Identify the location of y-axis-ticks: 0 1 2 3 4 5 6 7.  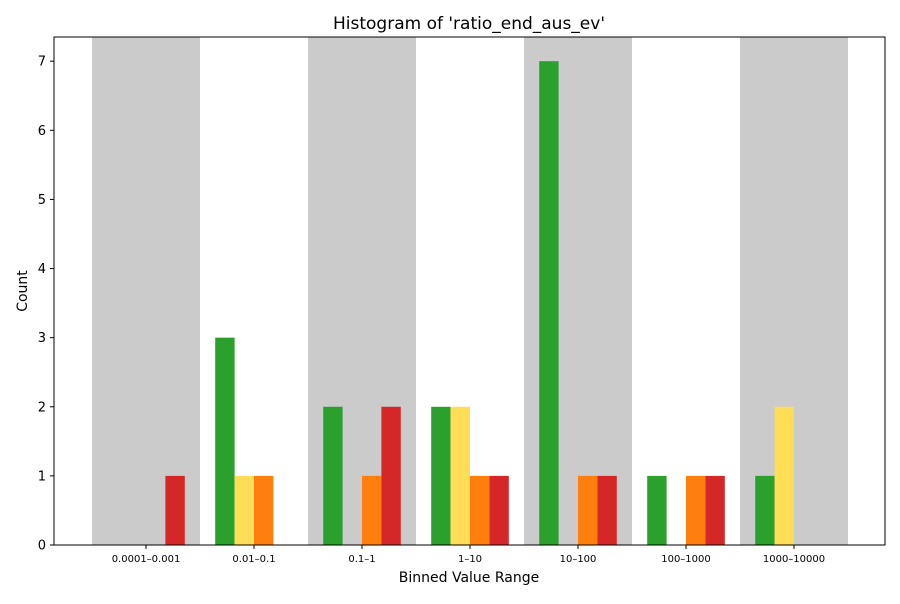
(46, 304).